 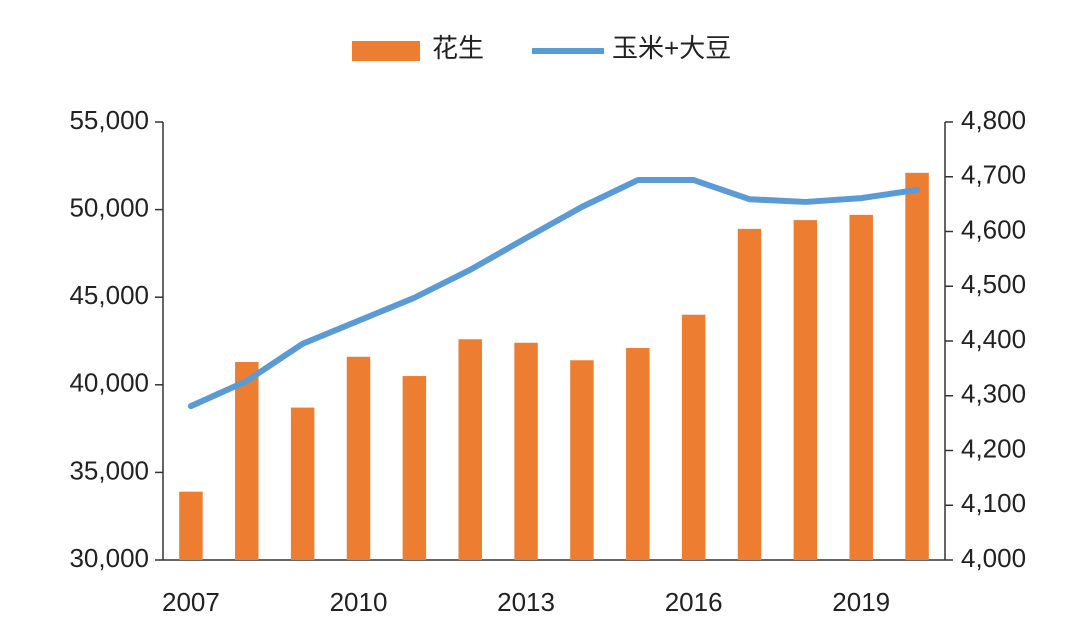 What do you see at coordinates (526, 602) in the screenshot?
I see `x-tick-label: 2013` at bounding box center [526, 602].